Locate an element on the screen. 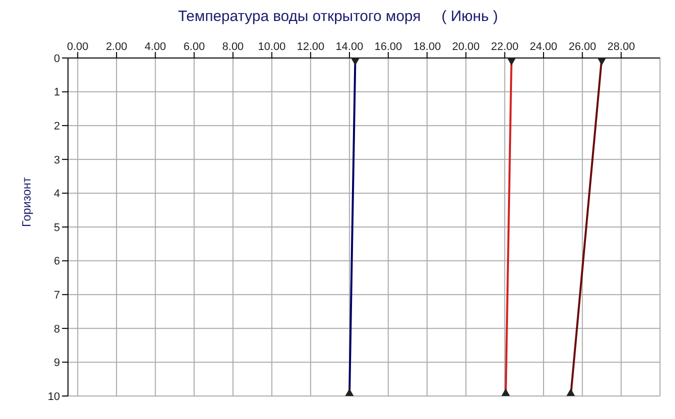  x-tick-label: 28.00 is located at coordinates (621, 47).